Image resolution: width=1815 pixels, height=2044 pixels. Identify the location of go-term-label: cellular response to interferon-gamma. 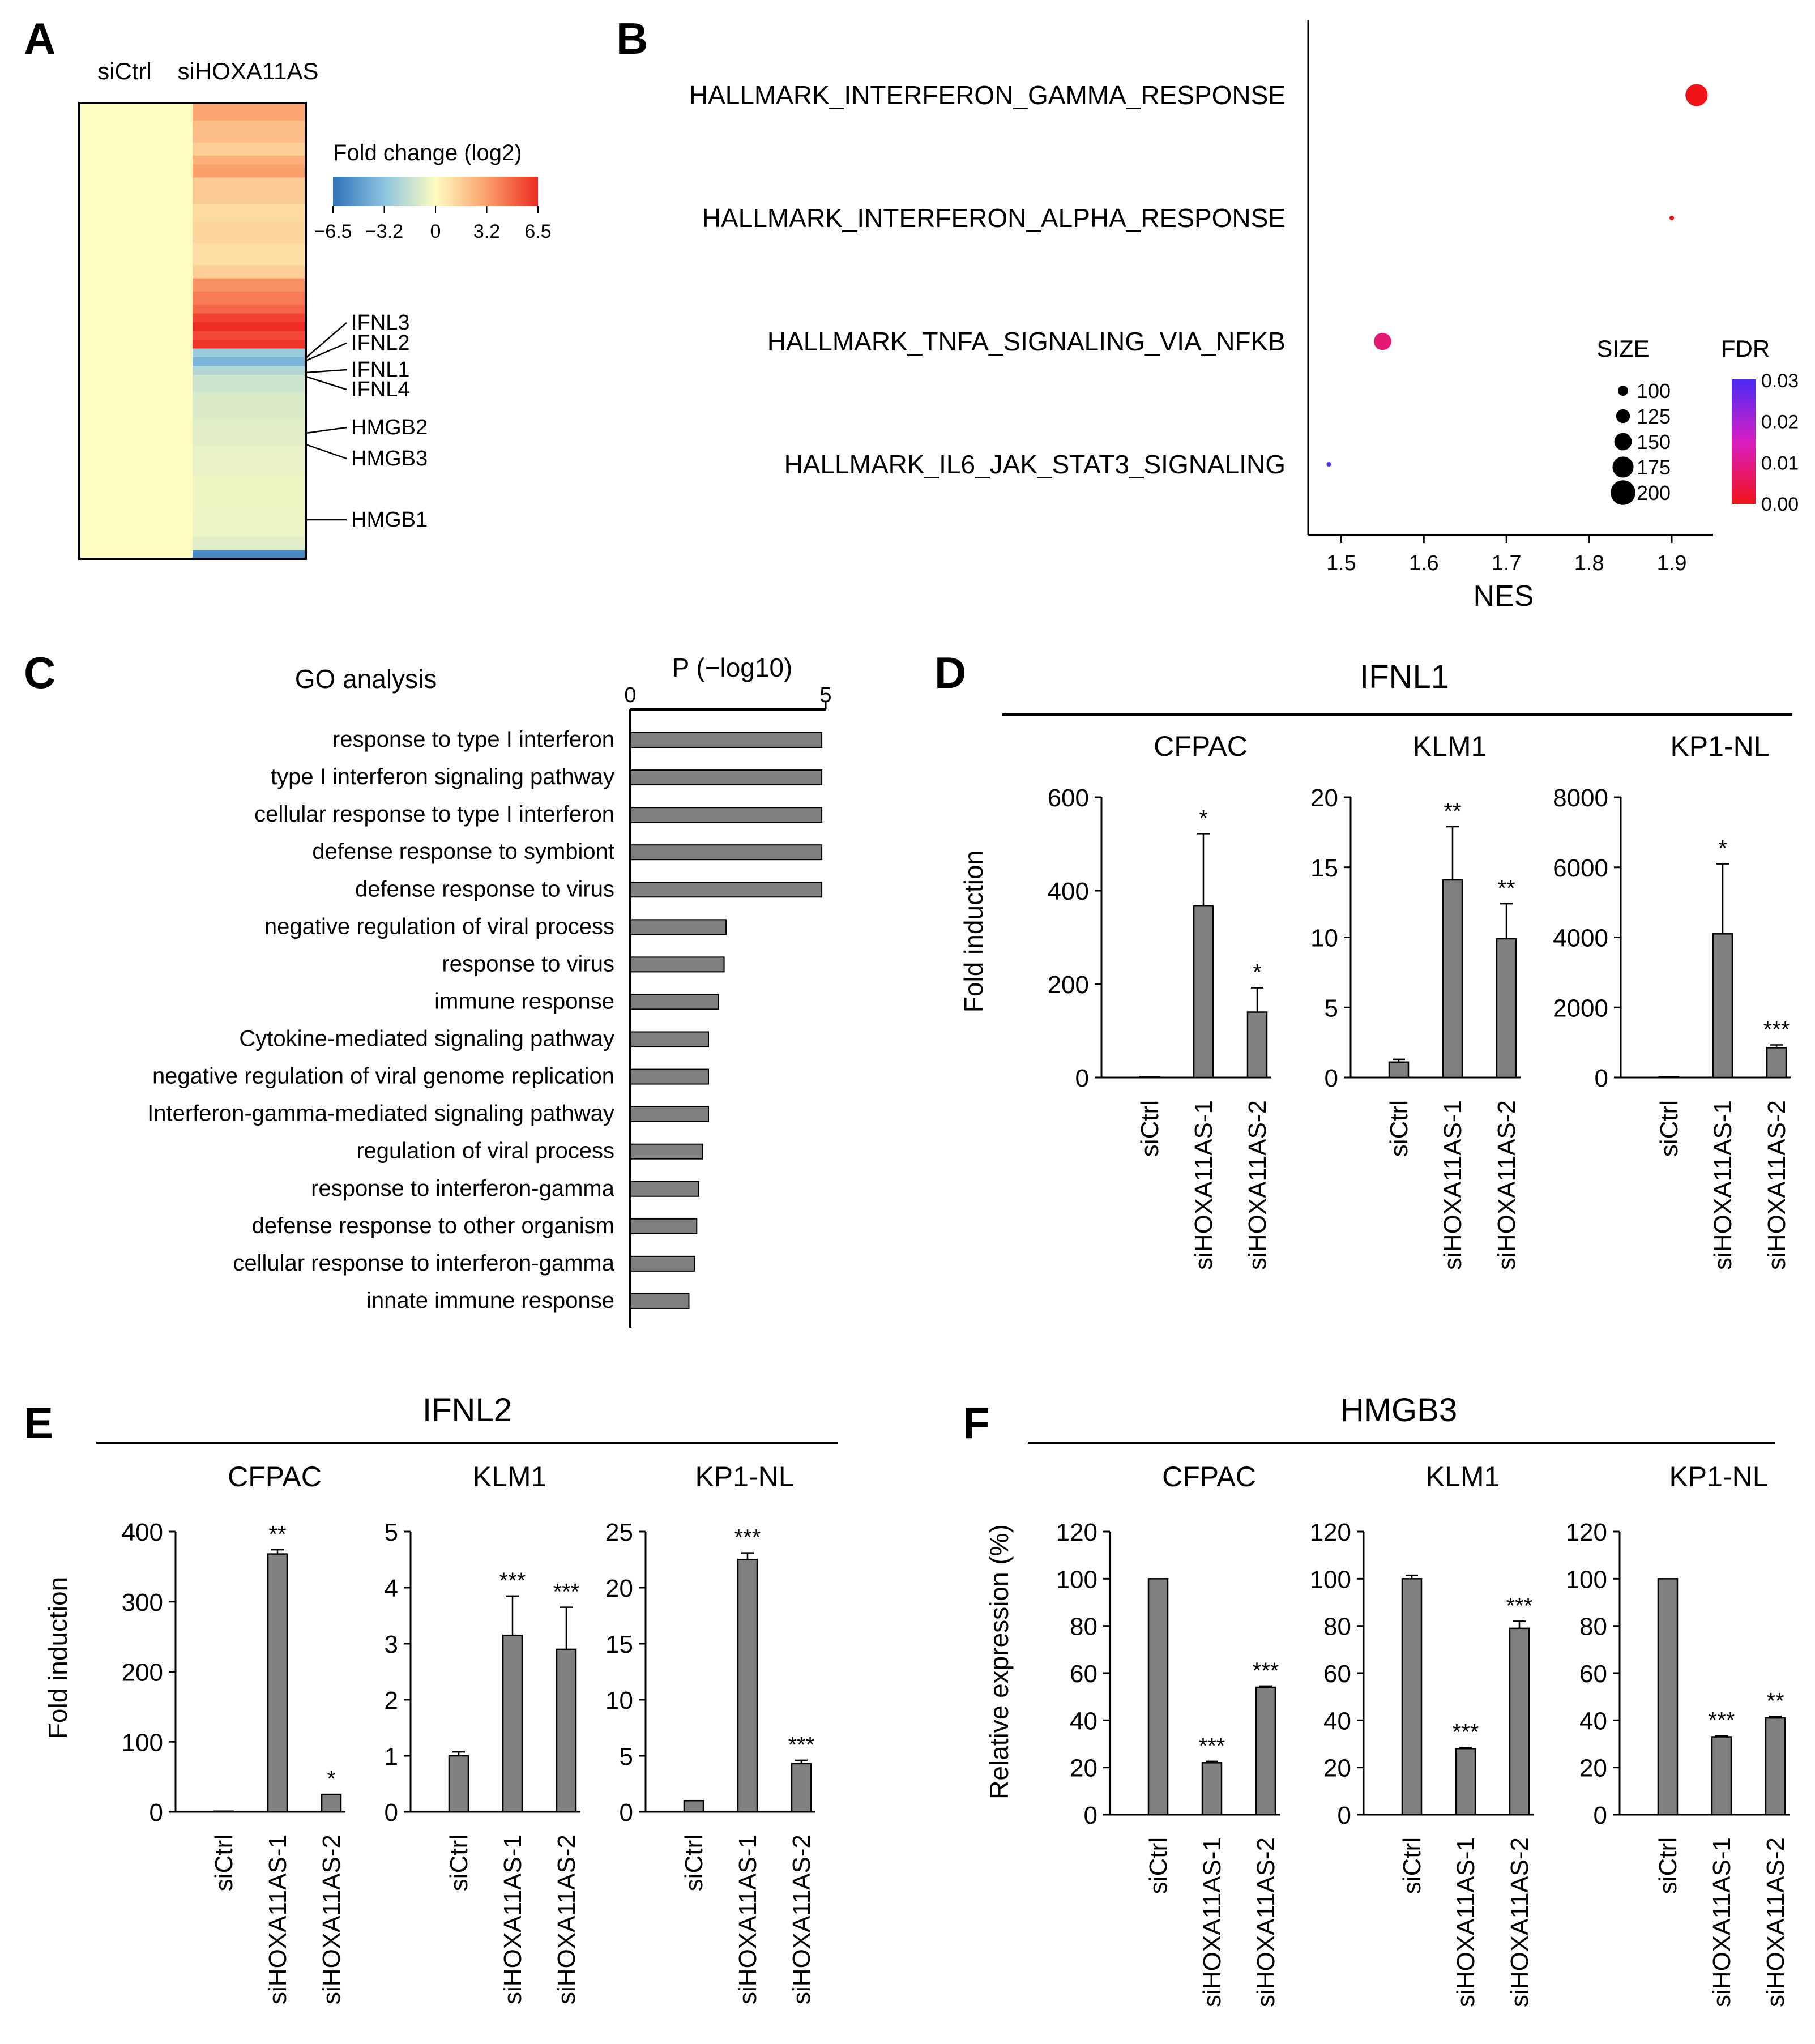
(423, 1263).